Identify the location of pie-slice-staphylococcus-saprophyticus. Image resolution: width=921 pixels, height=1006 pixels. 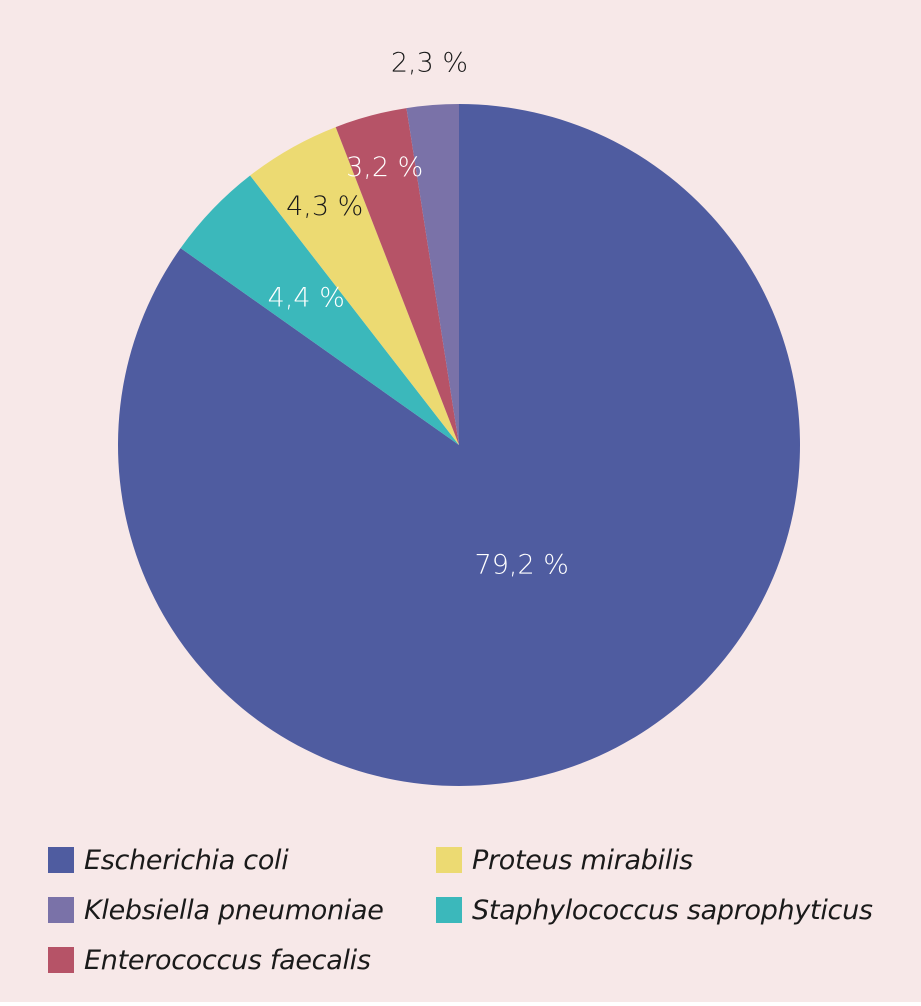
(319, 310).